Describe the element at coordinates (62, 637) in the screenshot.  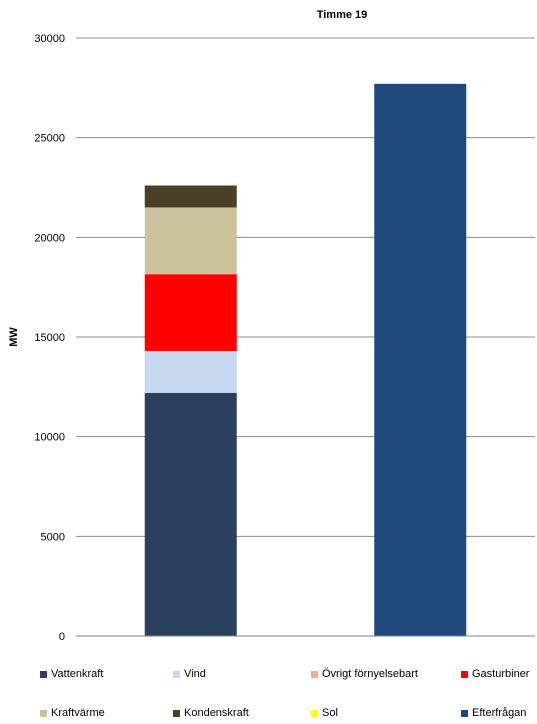
I see `y-tick-label: 0` at that location.